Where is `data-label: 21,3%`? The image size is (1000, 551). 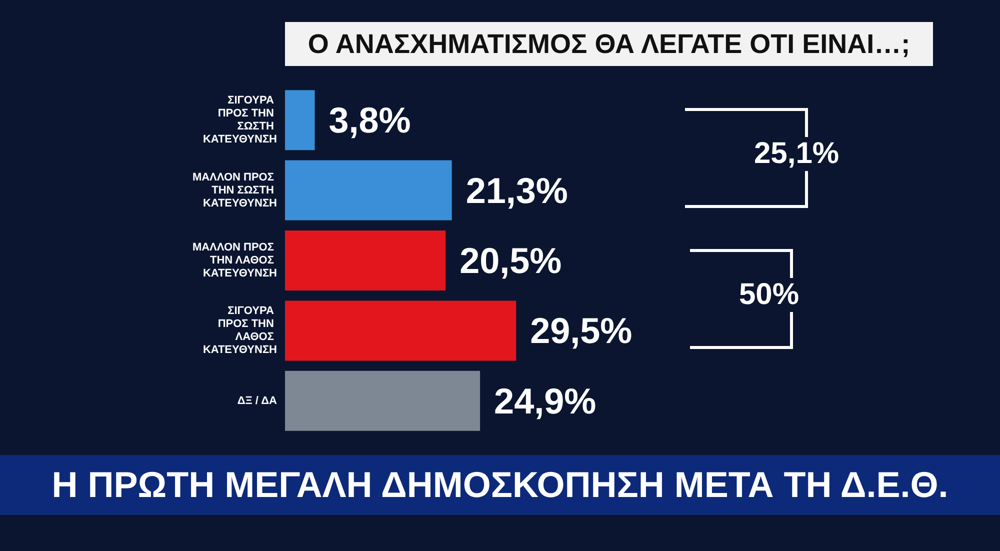 data-label: 21,3% is located at coordinates (517, 190).